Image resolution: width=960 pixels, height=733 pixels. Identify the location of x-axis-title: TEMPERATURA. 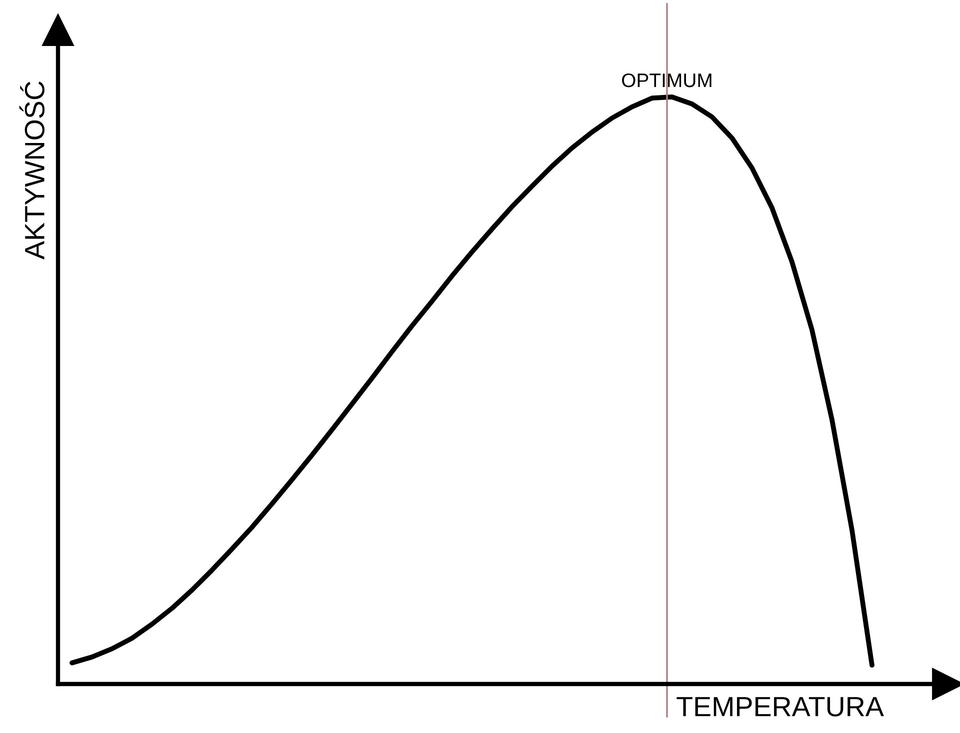
(780, 706).